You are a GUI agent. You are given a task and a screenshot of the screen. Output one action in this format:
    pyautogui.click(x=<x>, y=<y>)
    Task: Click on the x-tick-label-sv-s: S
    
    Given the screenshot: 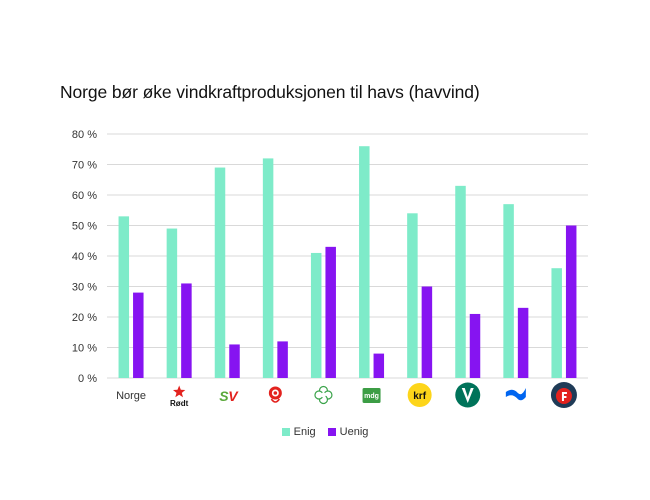 What is the action you would take?
    pyautogui.click(x=224, y=396)
    